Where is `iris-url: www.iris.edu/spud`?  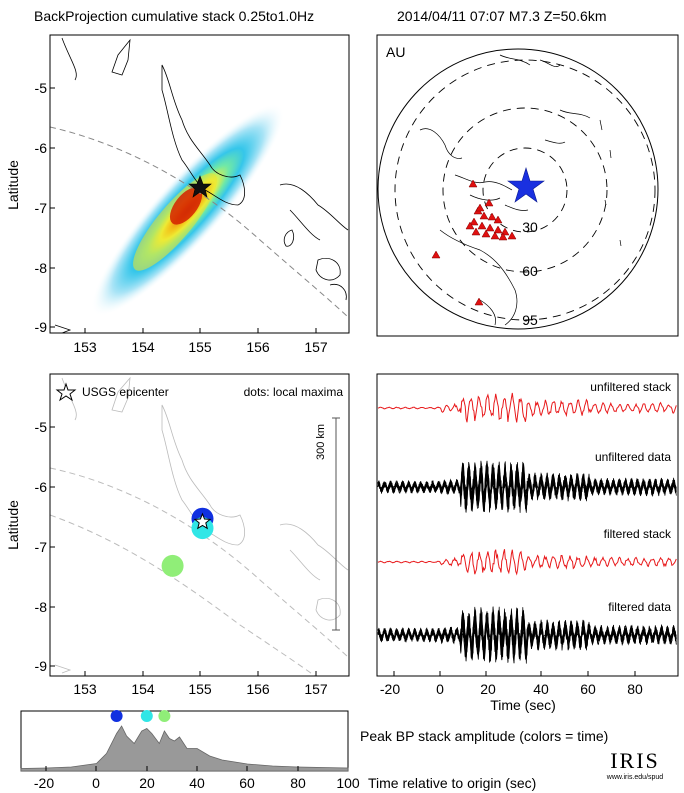 iris-url: www.iris.edu/spud is located at coordinates (635, 777).